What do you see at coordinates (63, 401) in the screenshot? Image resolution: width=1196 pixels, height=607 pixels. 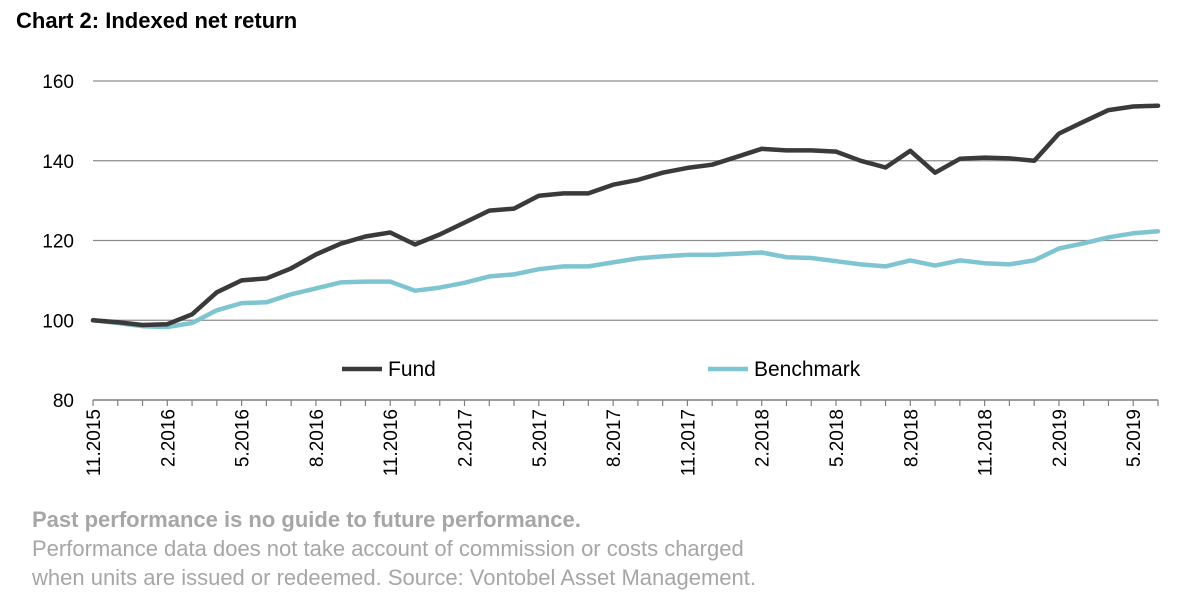 I see `y-tick-label: 80` at bounding box center [63, 401].